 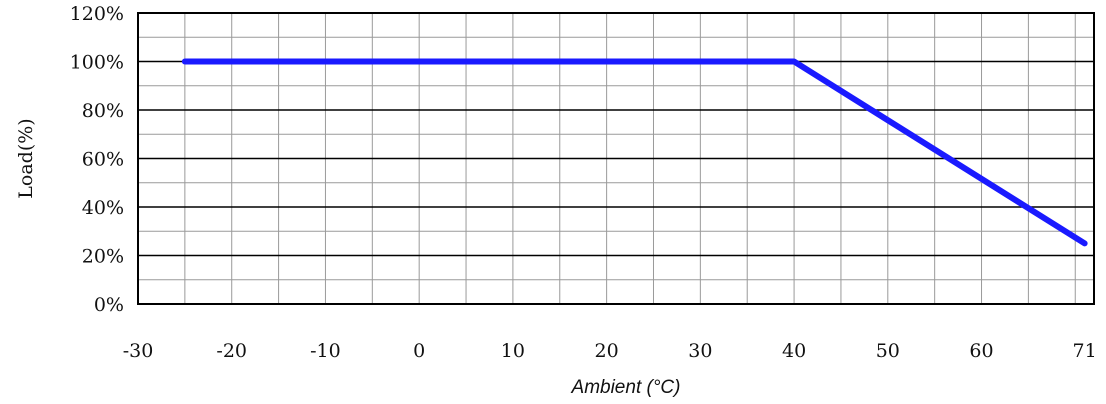 I want to click on y-tick-label: 100%, so click(x=97, y=63).